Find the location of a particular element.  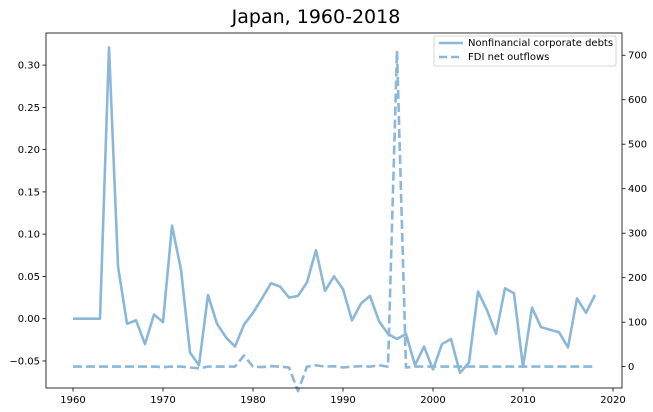

x-tick-label: 1980 is located at coordinates (252, 400).